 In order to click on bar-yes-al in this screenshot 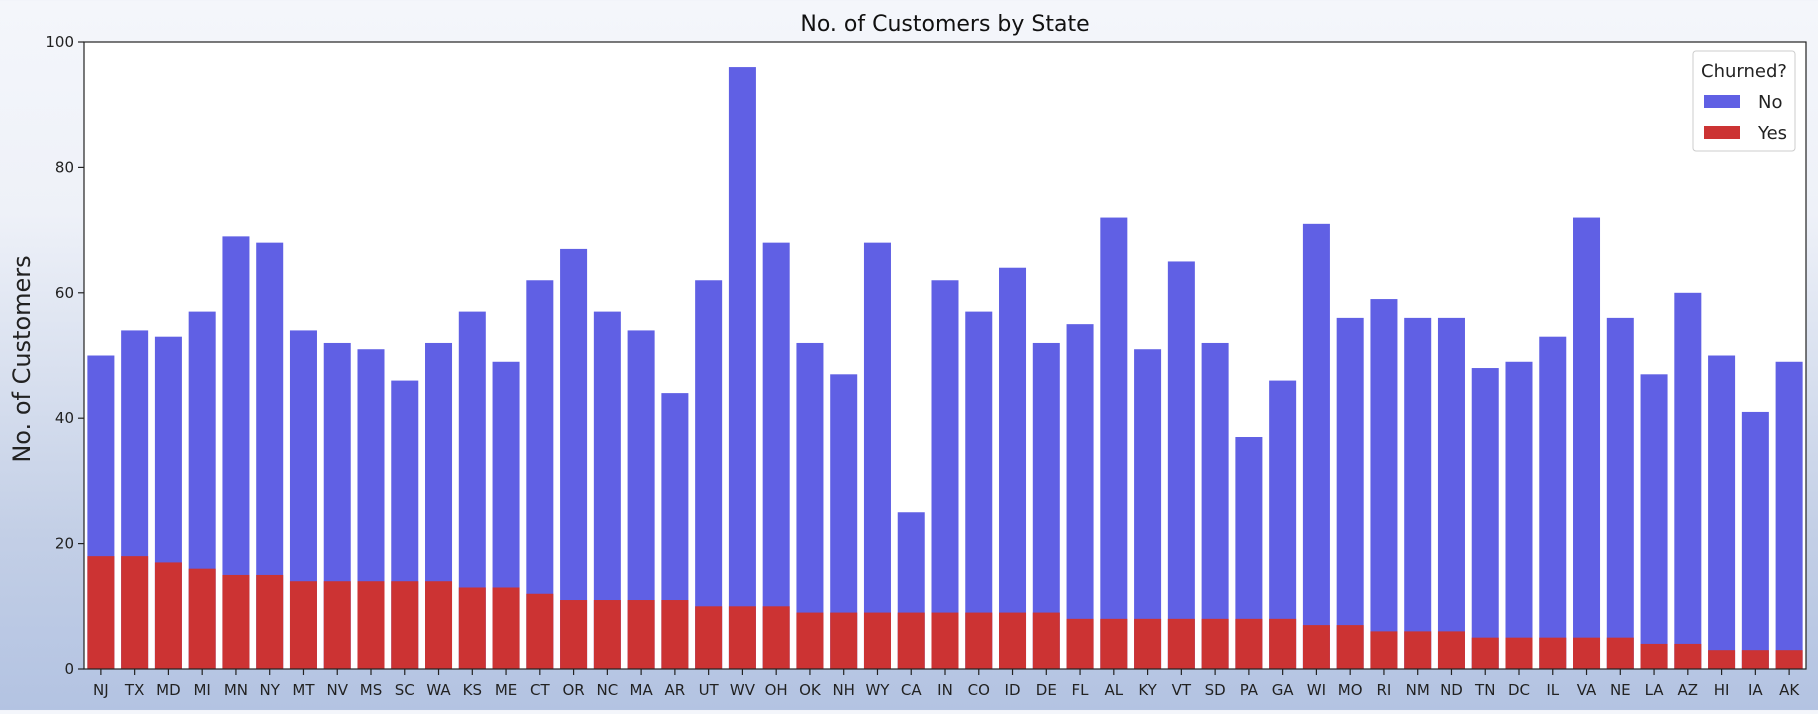, I will do `click(1114, 643)`.